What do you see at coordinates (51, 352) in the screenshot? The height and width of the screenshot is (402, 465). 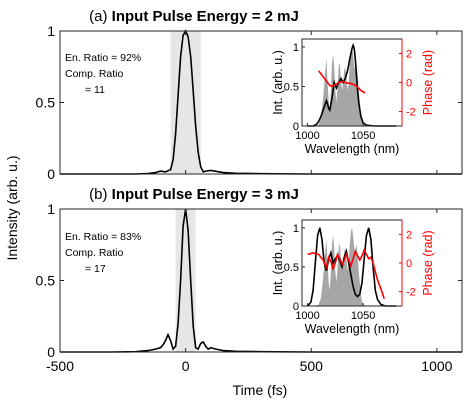 I see `panel-b-ytick-label: 0` at bounding box center [51, 352].